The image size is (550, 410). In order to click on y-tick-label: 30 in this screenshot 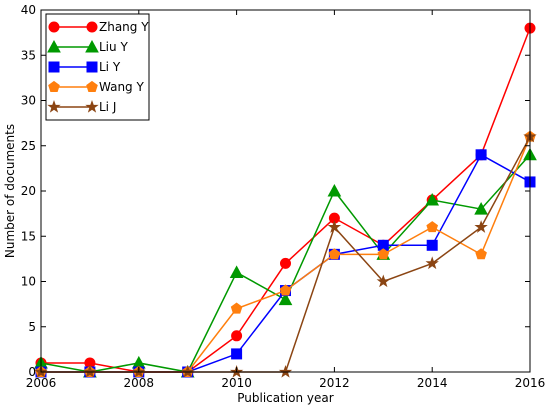, I will do `click(28, 101)`.